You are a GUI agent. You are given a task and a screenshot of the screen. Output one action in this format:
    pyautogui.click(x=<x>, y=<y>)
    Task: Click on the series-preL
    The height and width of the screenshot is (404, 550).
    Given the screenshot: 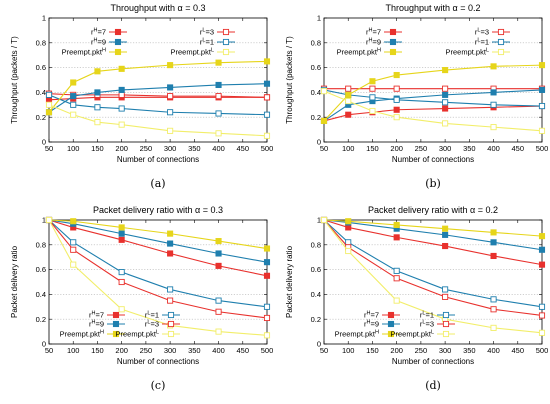 What is the action you would take?
    pyautogui.click(x=158, y=120)
    